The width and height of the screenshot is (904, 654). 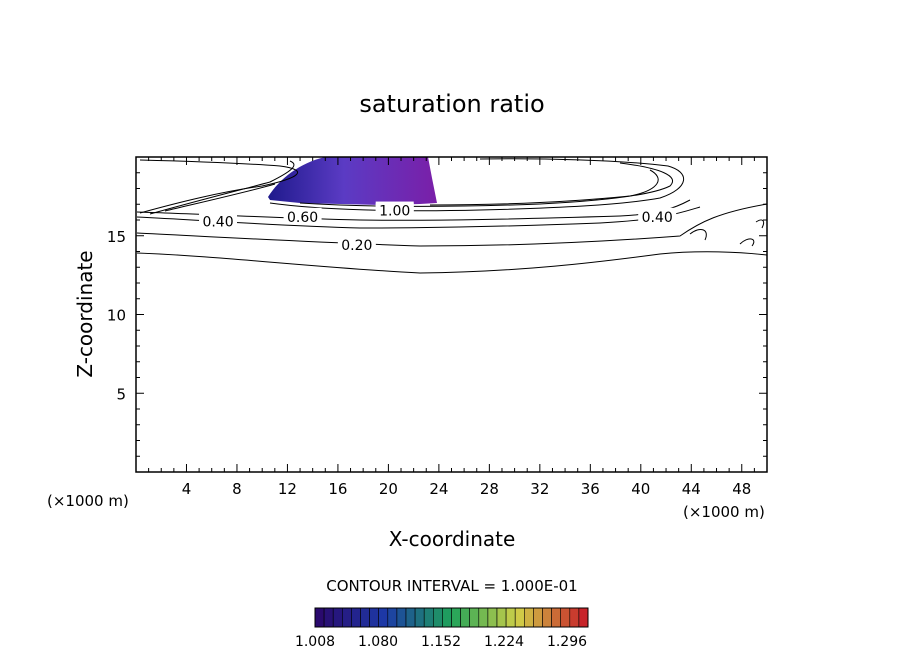 I want to click on x-tick-label: 20, so click(x=388, y=489).